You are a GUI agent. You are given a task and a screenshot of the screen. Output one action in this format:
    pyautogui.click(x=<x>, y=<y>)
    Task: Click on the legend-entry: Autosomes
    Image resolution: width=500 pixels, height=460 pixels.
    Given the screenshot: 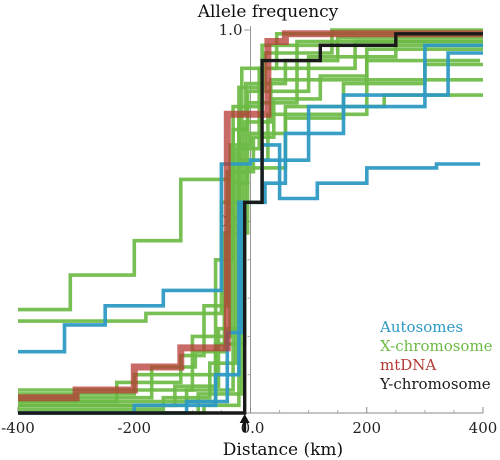 What is the action you would take?
    pyautogui.click(x=421, y=327)
    